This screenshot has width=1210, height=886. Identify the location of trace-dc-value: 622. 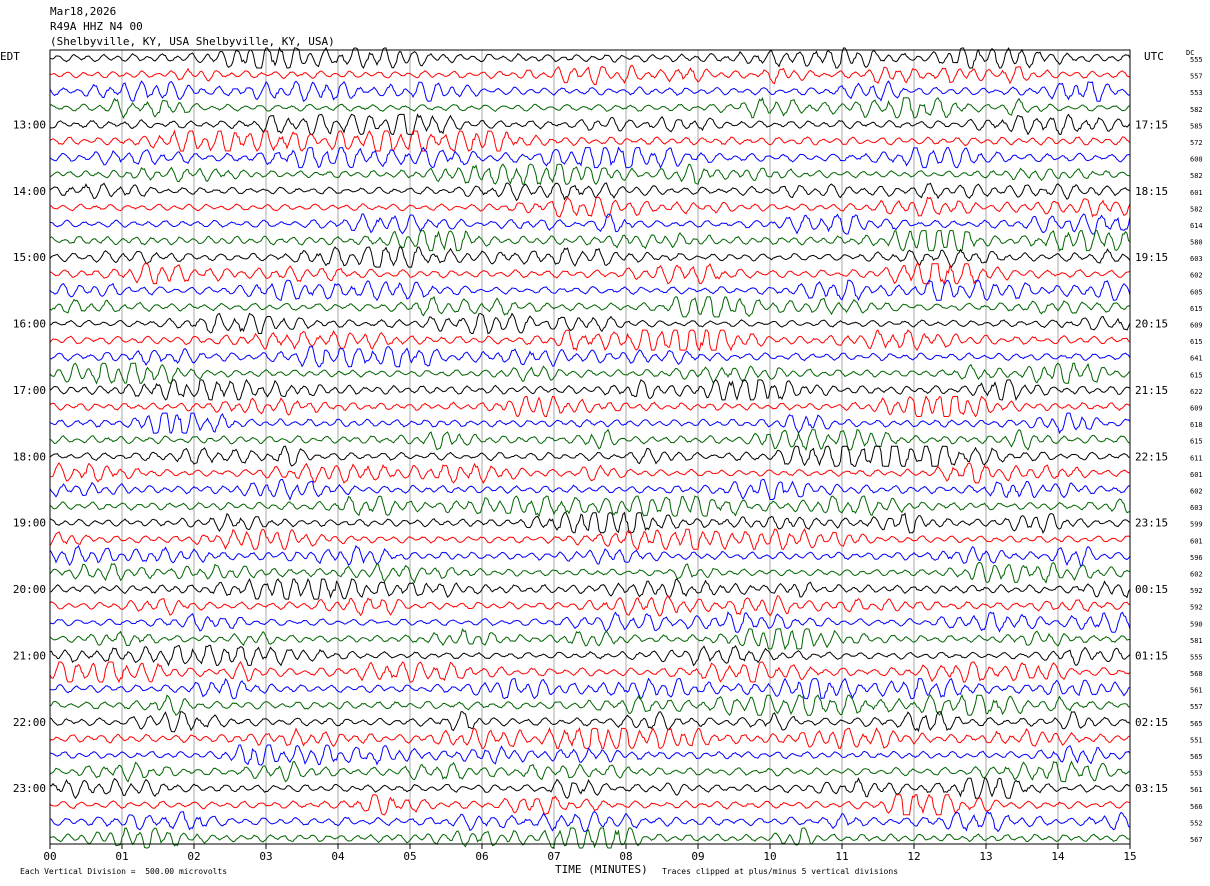
(1196, 392).